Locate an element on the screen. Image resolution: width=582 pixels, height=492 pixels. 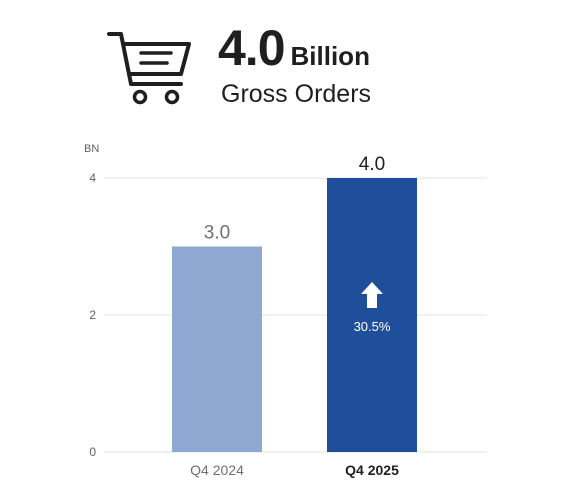
headline-subtitle: Gross Orders is located at coordinates (296, 94).